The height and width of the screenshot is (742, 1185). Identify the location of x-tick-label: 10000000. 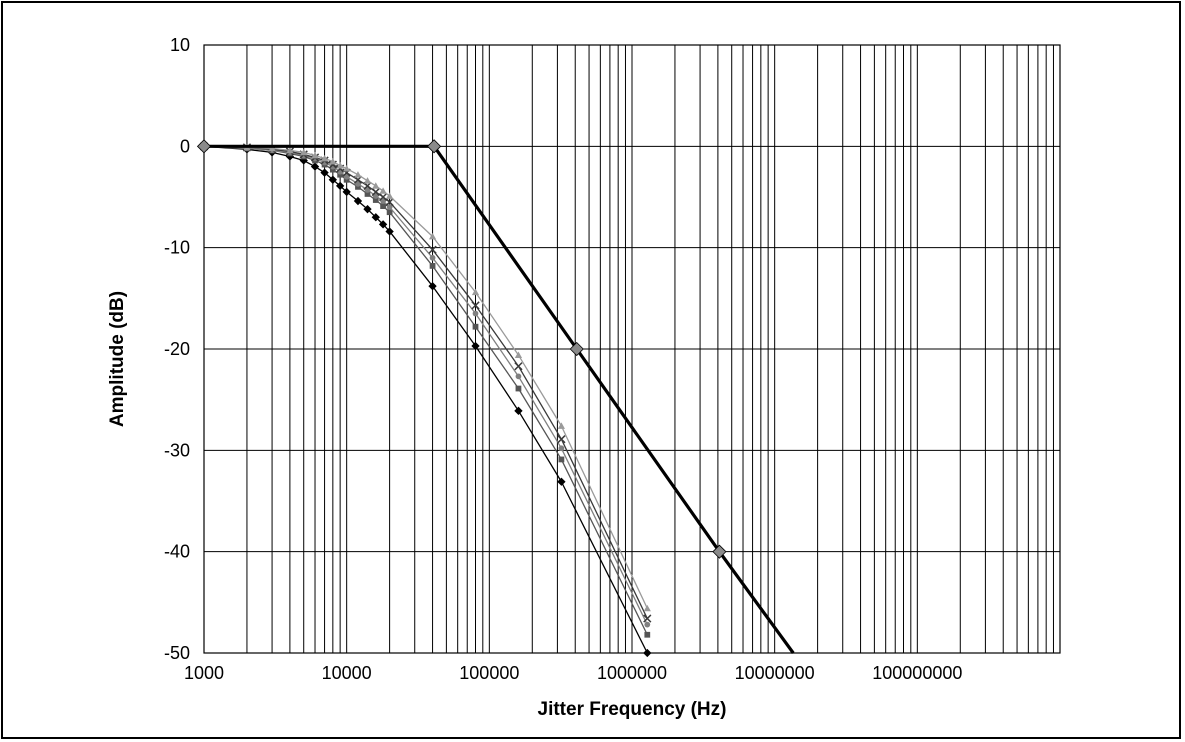
(775, 673).